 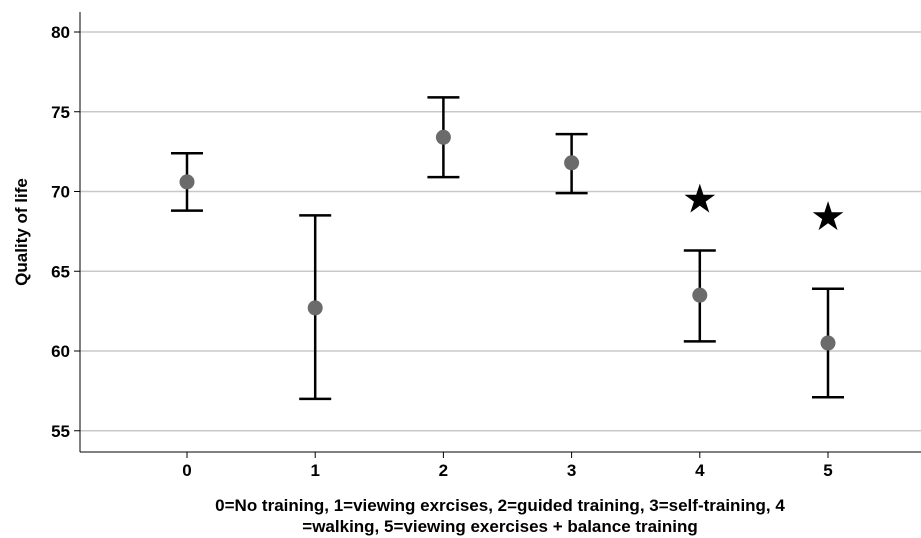 I want to click on x-tick-label: 1, so click(x=314, y=470).